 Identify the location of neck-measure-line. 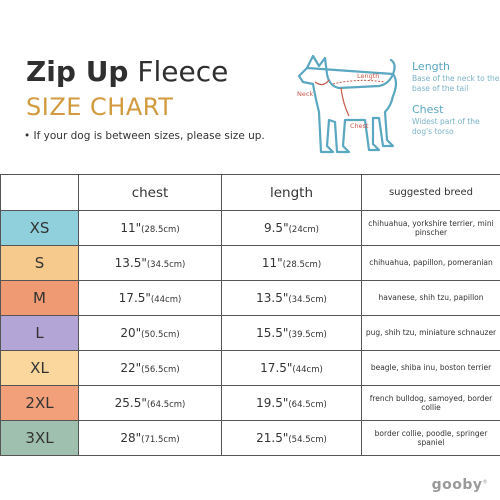
(322, 82).